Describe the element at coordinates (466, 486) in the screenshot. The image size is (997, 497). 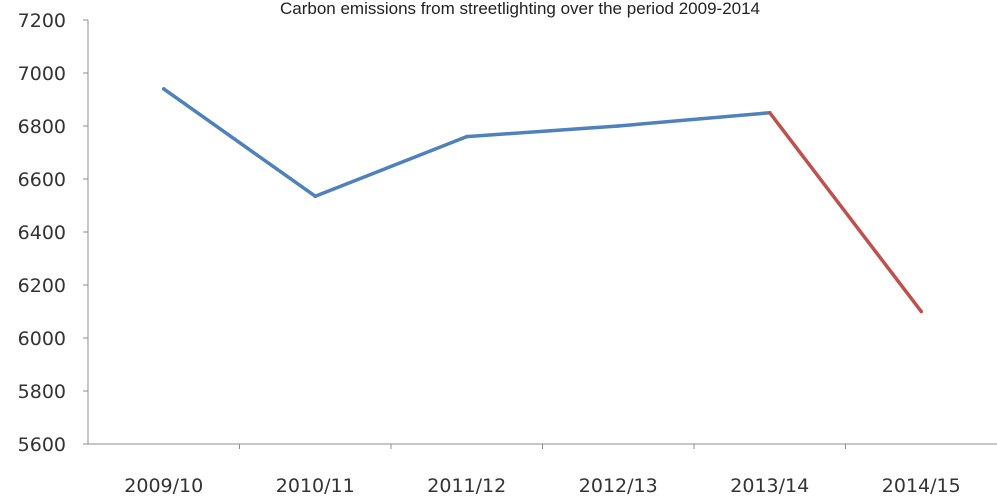
I see `x-tick-label: 2011/12` at that location.